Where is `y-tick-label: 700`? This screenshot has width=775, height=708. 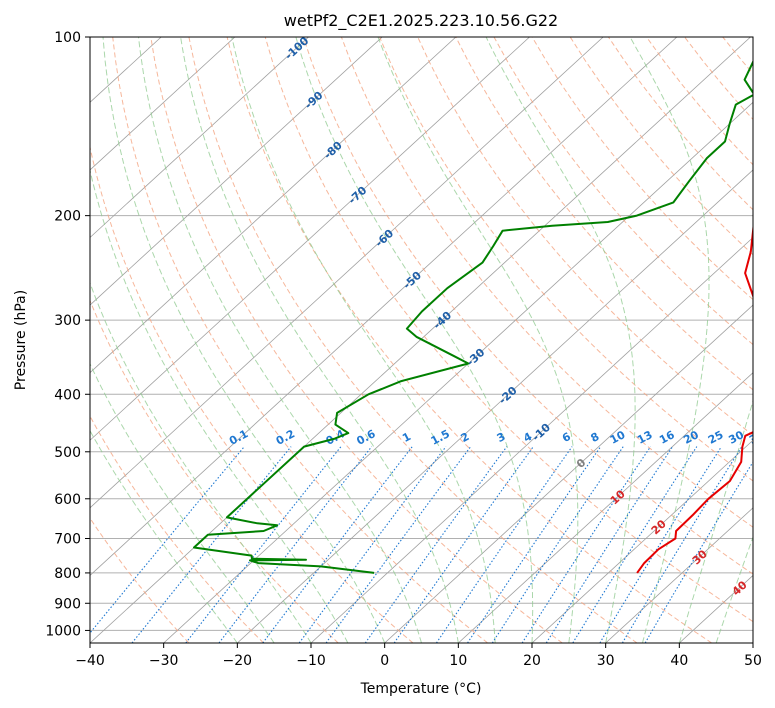 y-tick-label: 700 is located at coordinates (67, 540).